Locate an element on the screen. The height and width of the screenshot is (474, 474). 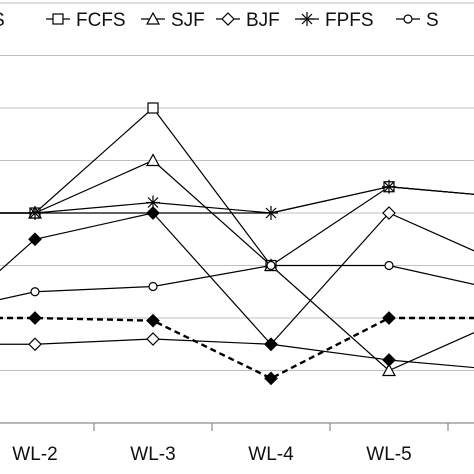
x-tick-label: WL-4 is located at coordinates (271, 454).